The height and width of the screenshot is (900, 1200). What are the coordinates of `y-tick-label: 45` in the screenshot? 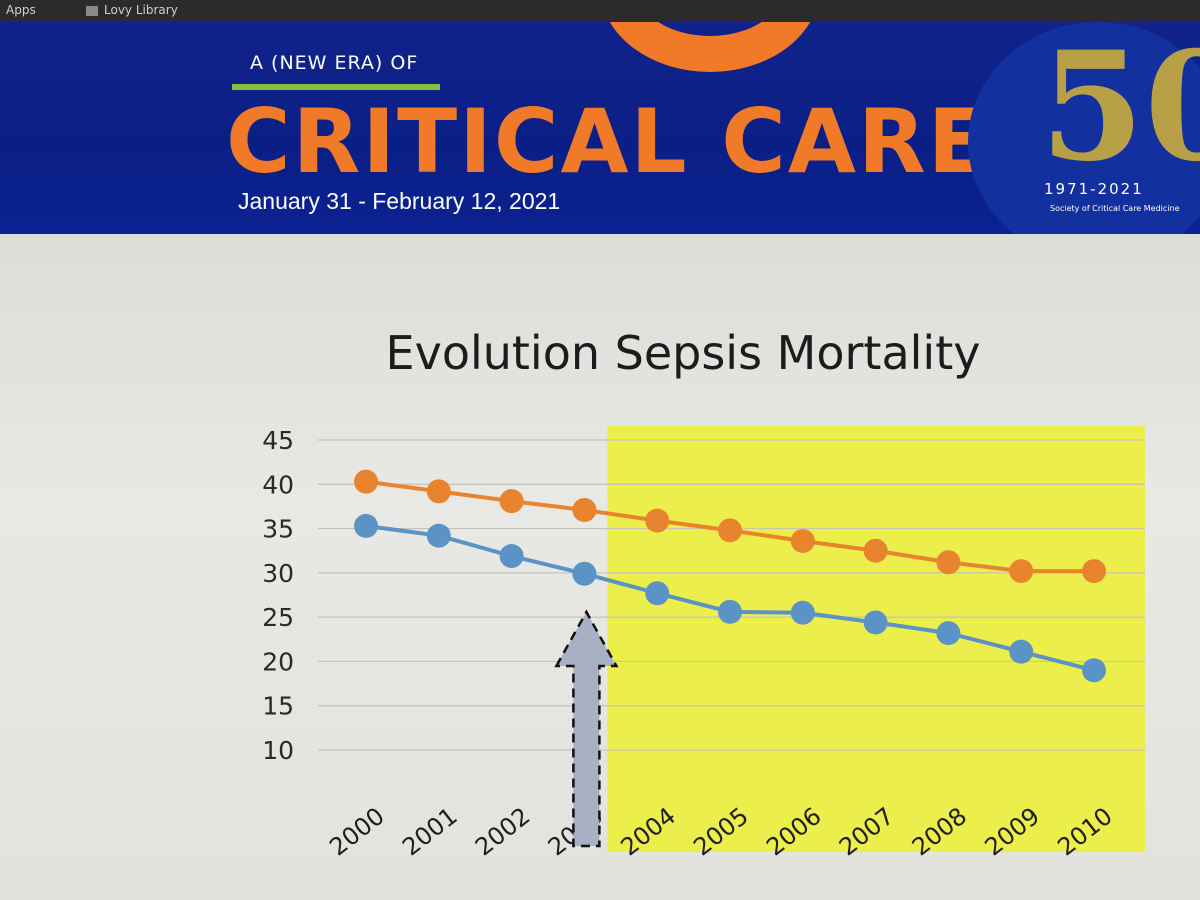 It's located at (278, 440).